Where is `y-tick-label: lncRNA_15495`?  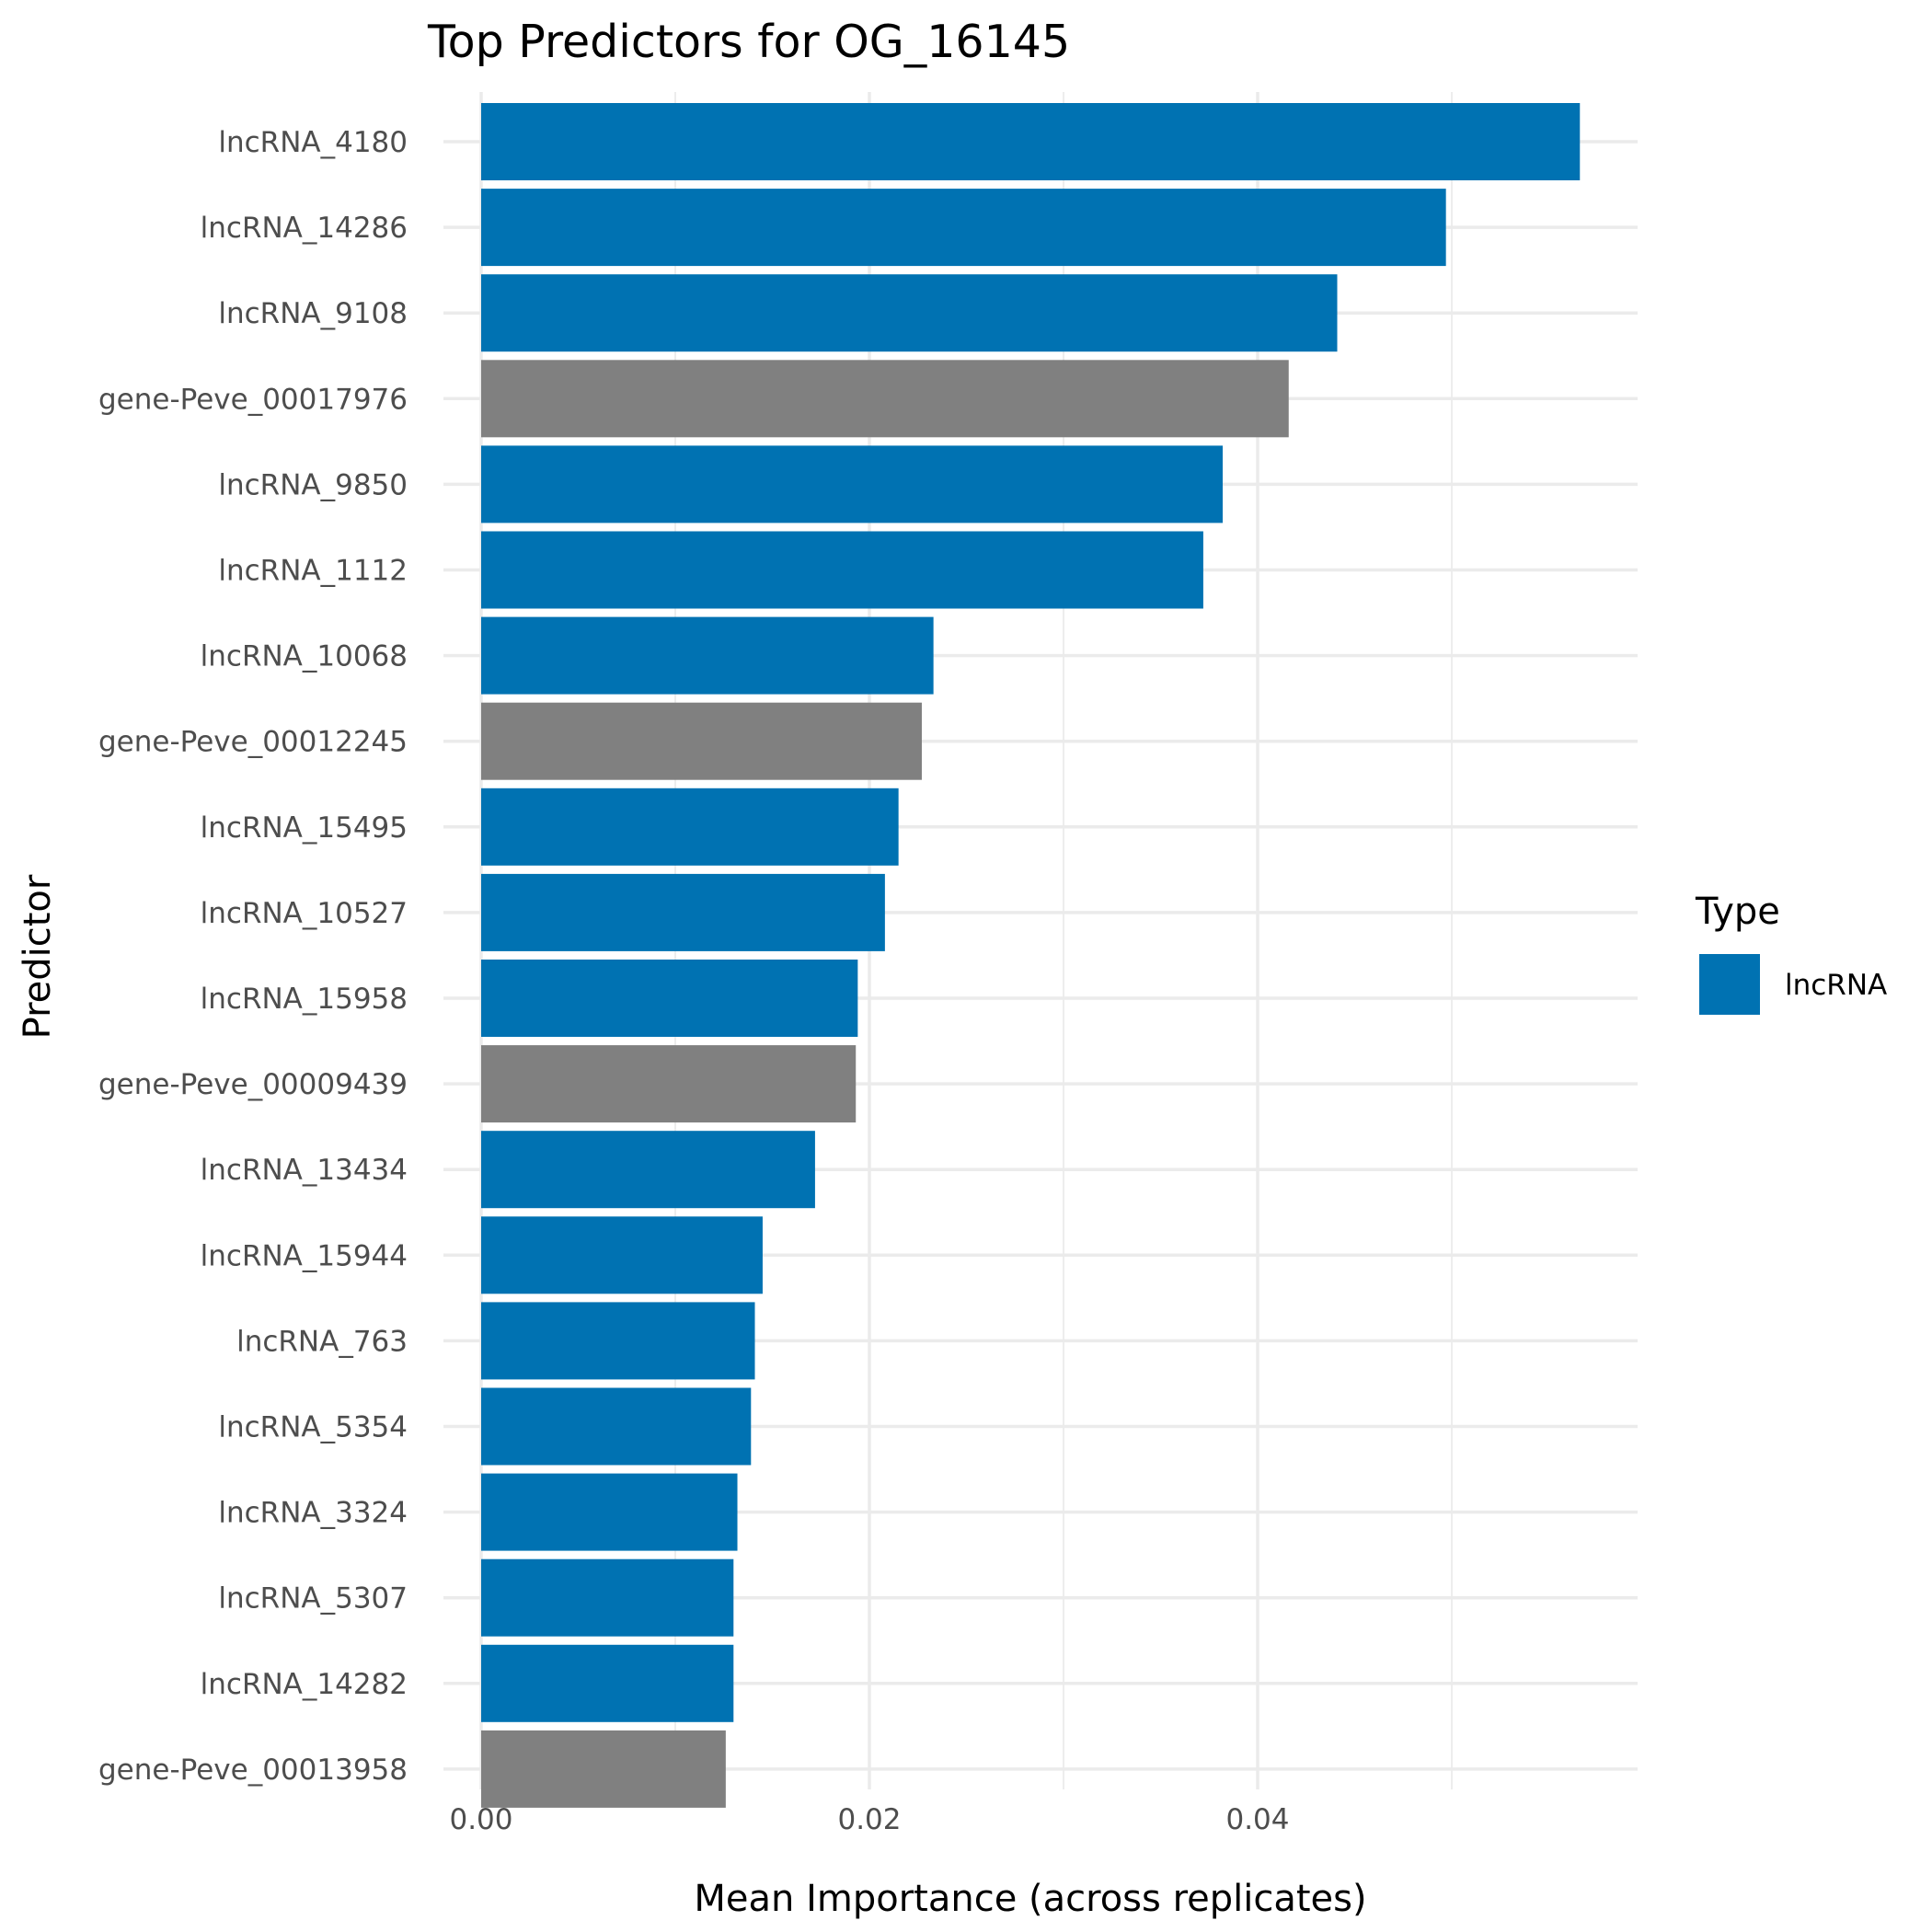 y-tick-label: lncRNA_15495 is located at coordinates (304, 828).